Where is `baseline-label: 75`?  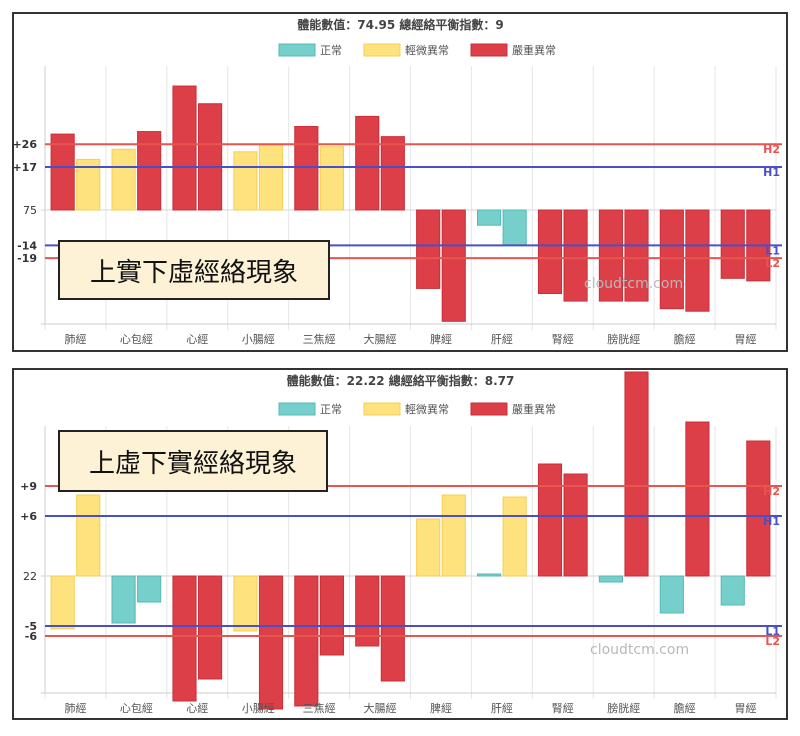 baseline-label: 75 is located at coordinates (30, 210).